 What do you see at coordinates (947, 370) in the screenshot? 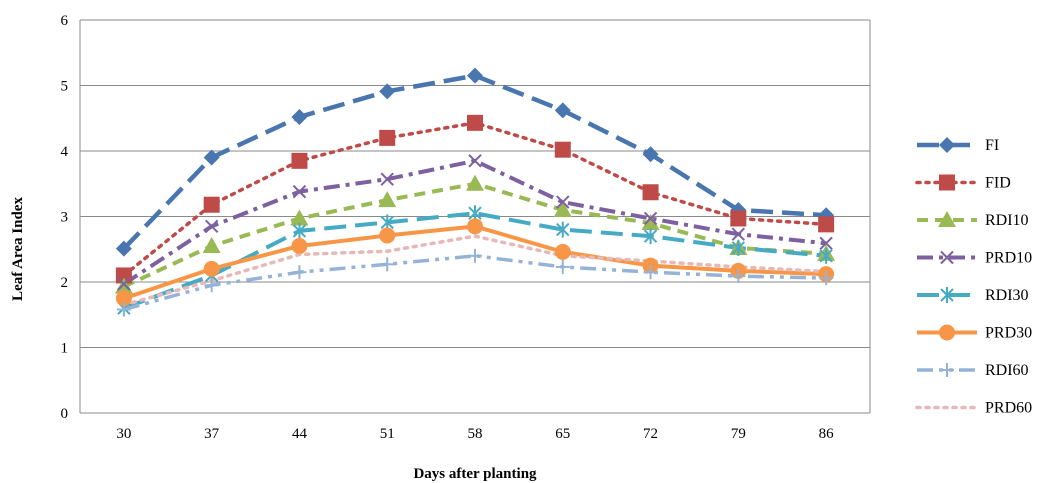
I see `legend-marker-rdi60` at bounding box center [947, 370].